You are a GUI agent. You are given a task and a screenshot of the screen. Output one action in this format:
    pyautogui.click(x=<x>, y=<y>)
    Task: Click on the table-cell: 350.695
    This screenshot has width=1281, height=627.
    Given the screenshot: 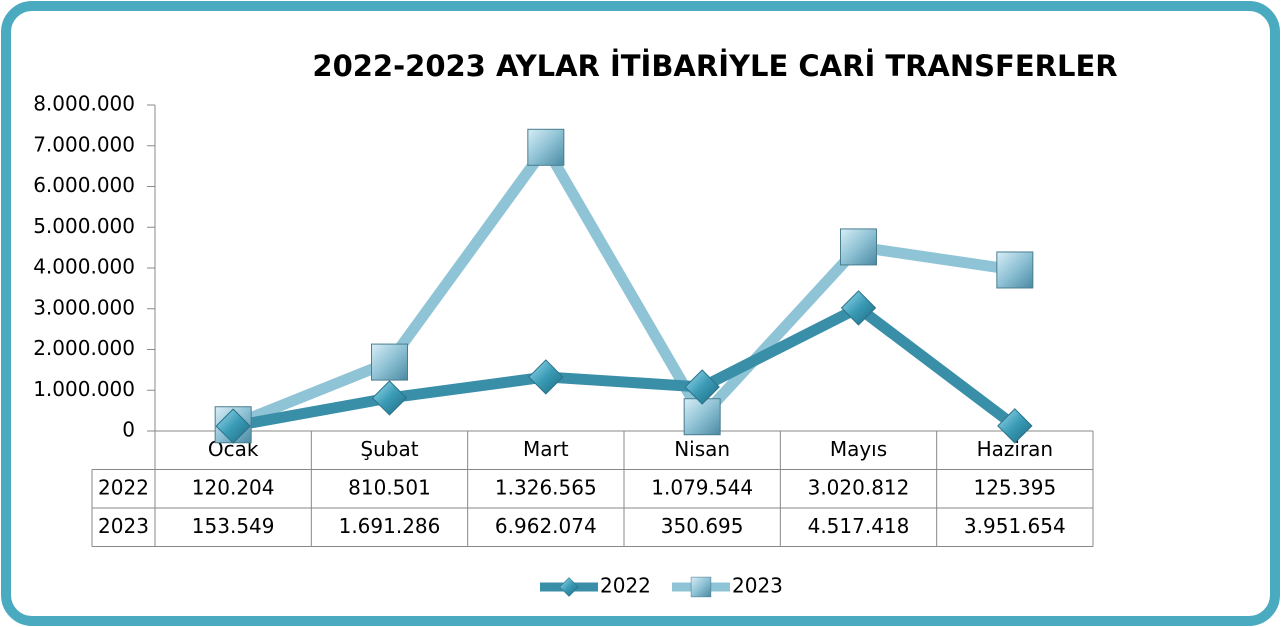 What is the action you would take?
    pyautogui.click(x=702, y=526)
    